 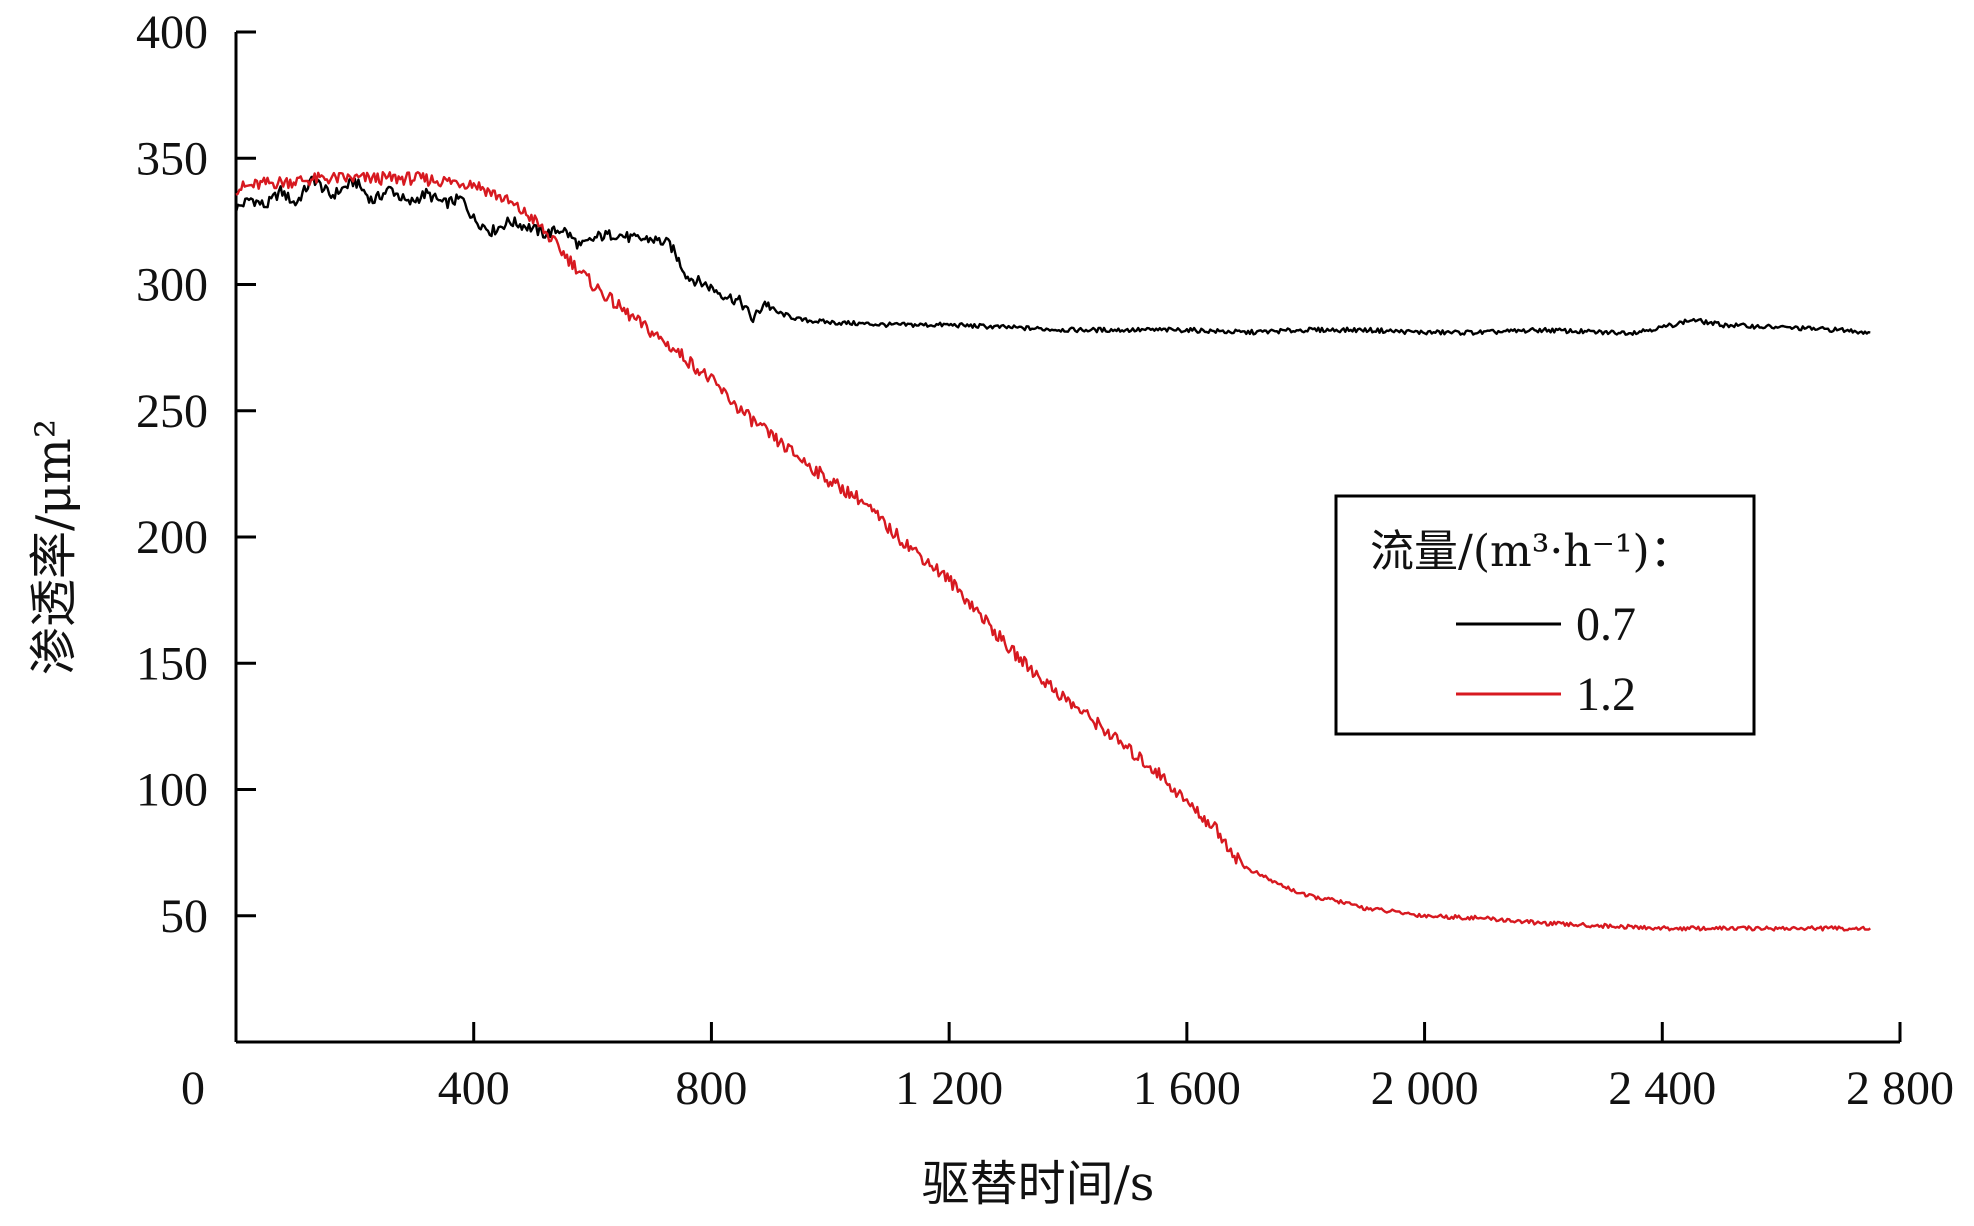 I want to click on y-tick-label: 150, so click(x=172, y=663).